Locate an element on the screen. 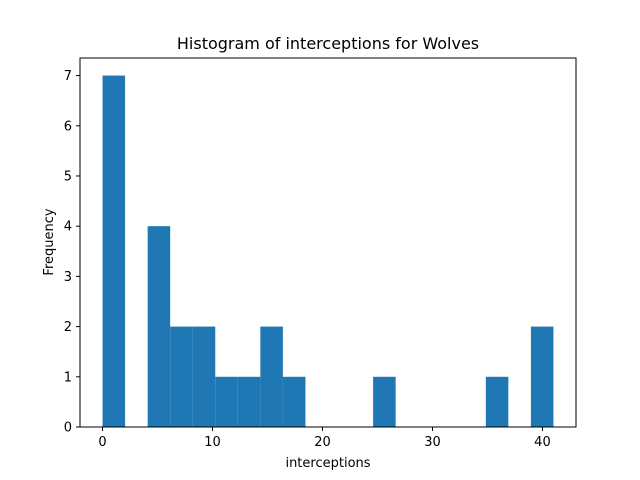 The width and height of the screenshot is (640, 480). chart-title: Histogram of interceptions for Wolves is located at coordinates (328, 43).